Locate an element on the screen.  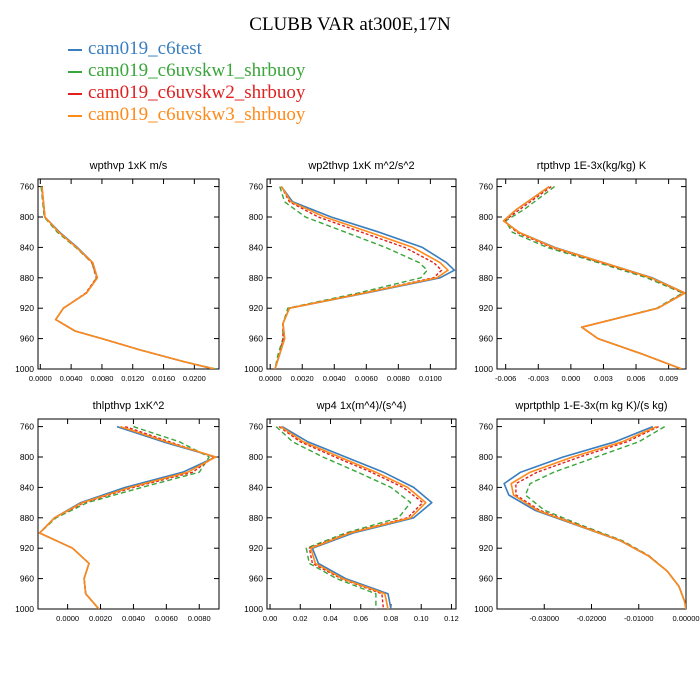
x-tick-label: -0.02000 is located at coordinates (592, 618).